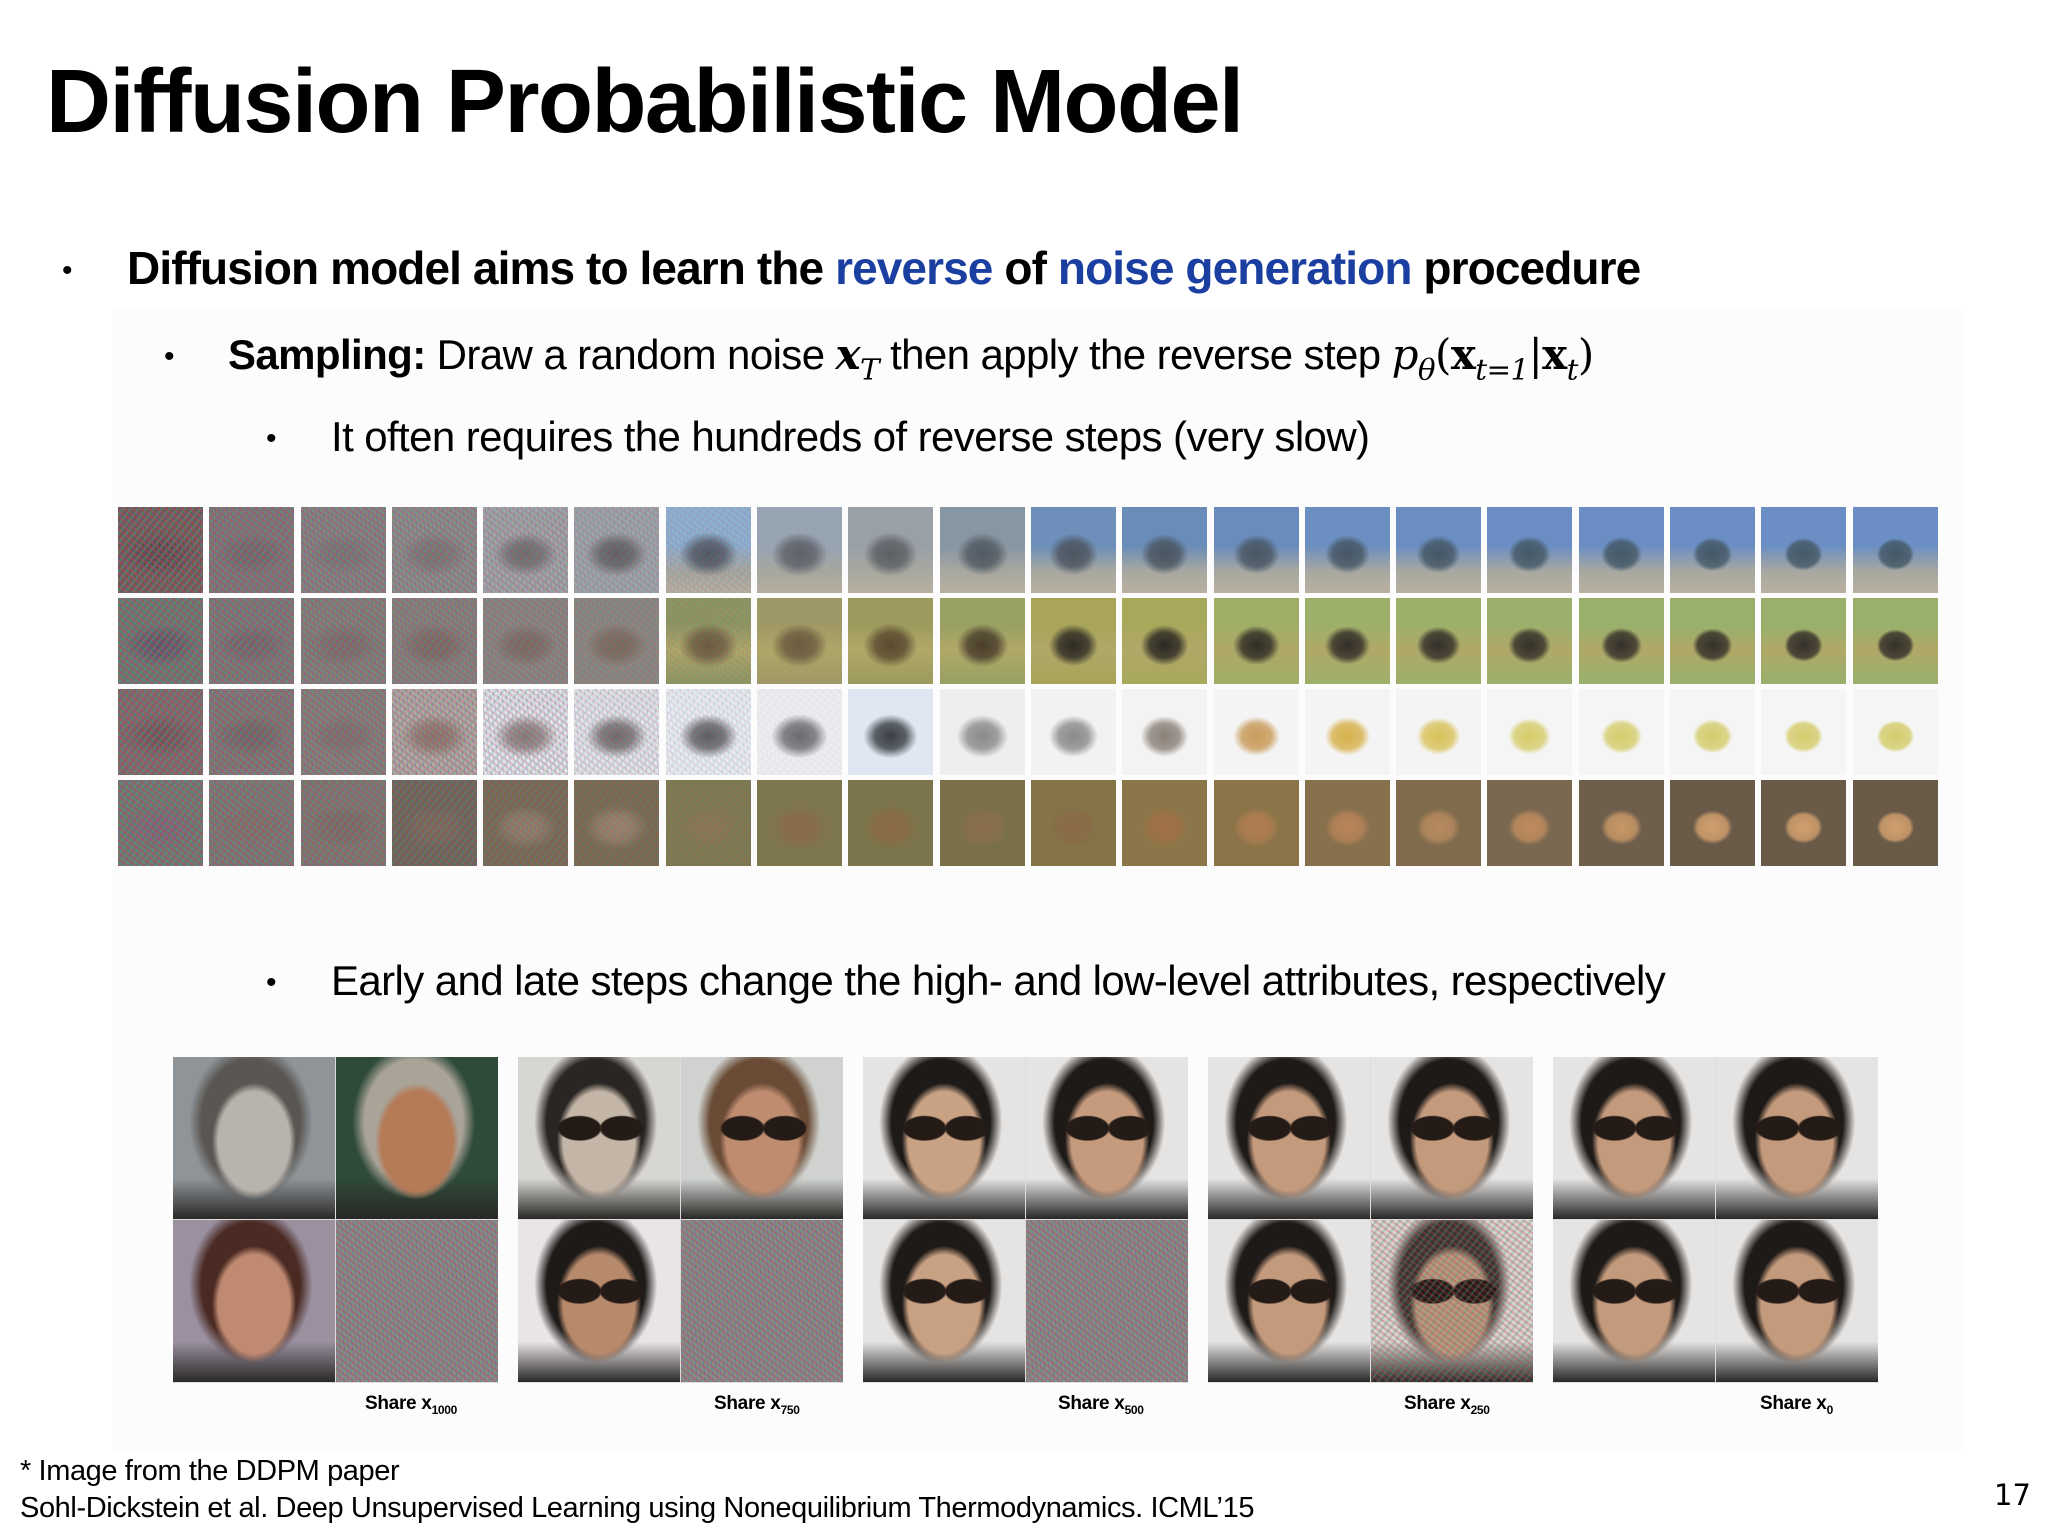  Describe the element at coordinates (444, 1410) in the screenshot. I see `caption-subscript: 1000` at that location.